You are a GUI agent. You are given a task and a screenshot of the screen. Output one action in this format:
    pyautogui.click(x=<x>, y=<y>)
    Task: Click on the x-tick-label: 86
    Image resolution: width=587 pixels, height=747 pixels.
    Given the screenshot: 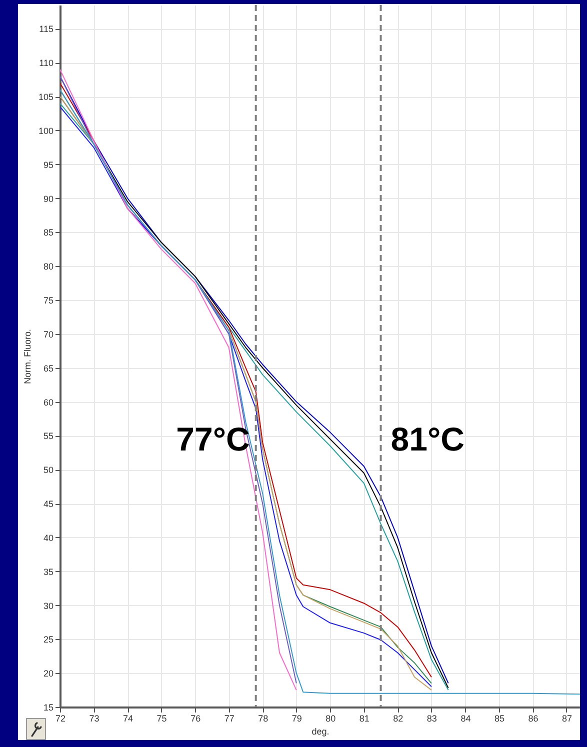 What is the action you would take?
    pyautogui.click(x=533, y=719)
    